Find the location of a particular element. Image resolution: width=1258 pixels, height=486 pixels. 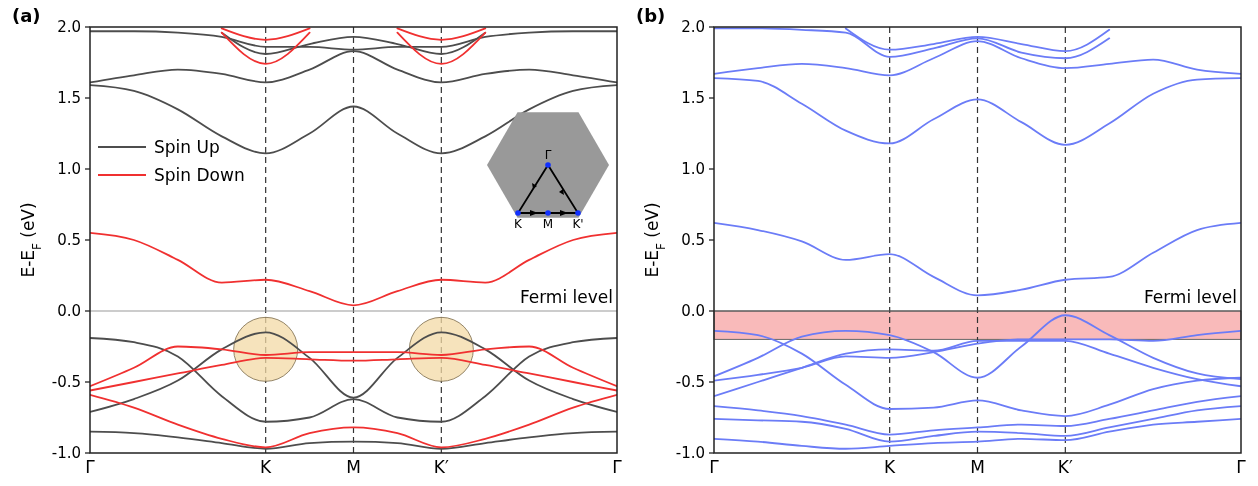

legend-label: Spin Up is located at coordinates (187, 146).